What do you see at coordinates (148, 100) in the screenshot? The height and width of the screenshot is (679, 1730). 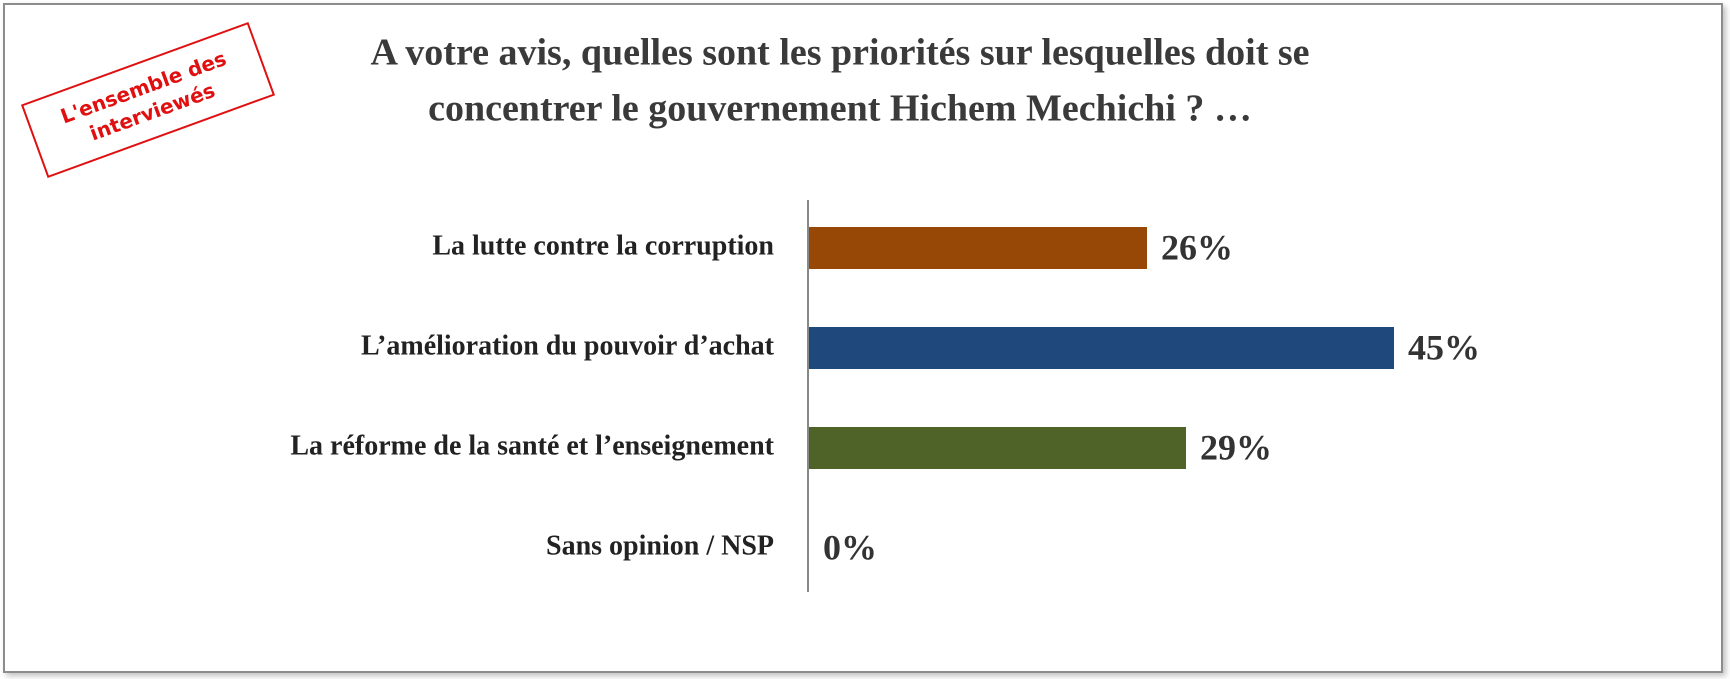 I see `stamp-box` at bounding box center [148, 100].